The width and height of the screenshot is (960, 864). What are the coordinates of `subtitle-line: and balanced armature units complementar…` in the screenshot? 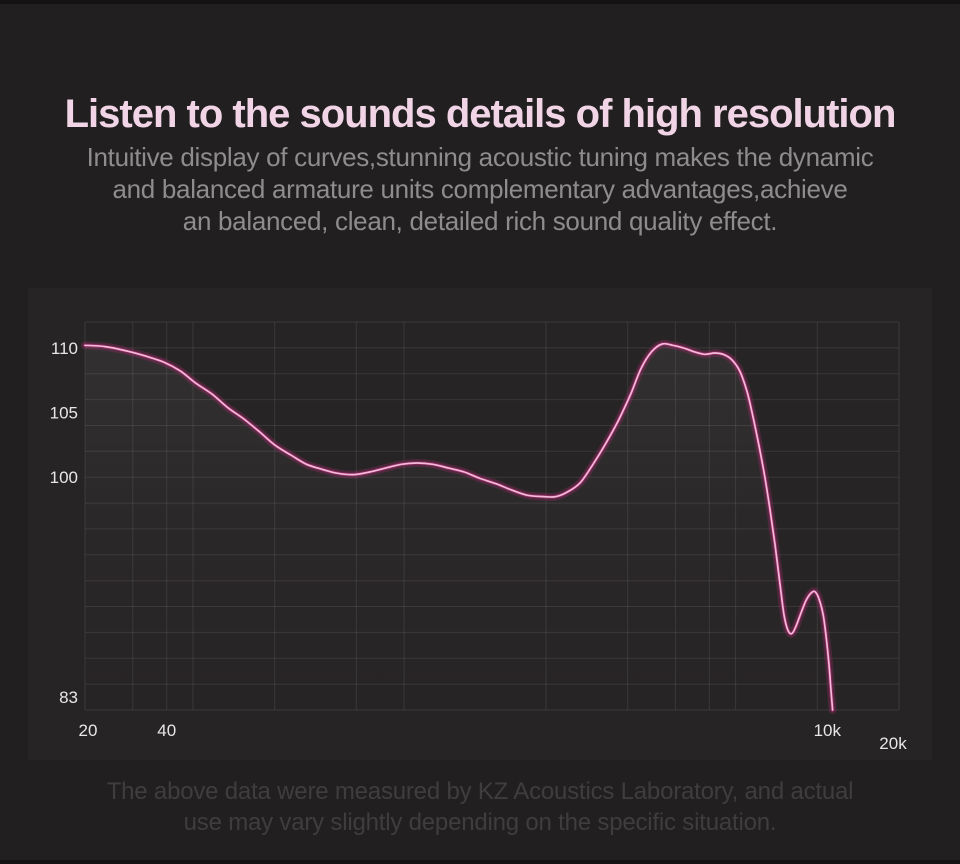 It's located at (480, 189).